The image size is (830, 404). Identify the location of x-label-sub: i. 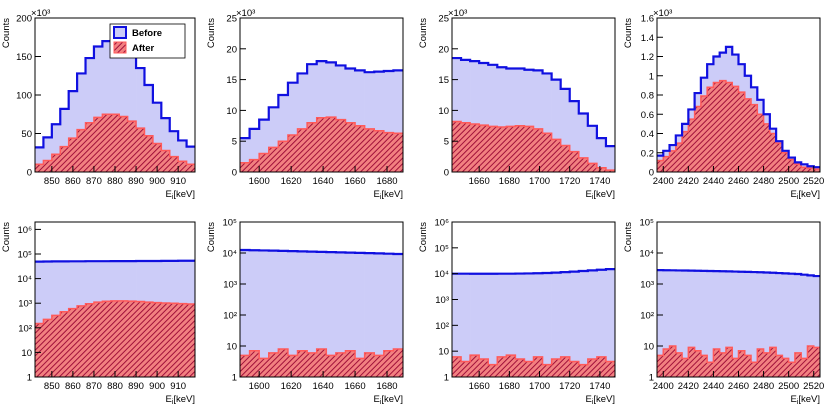
(381, 197).